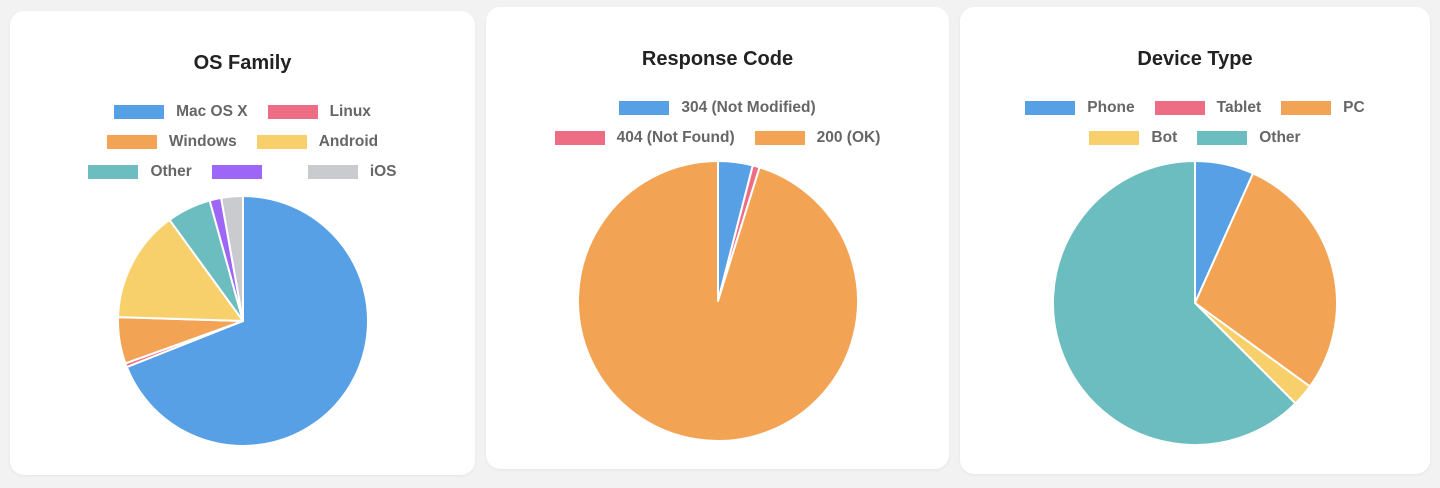  I want to click on legend-label: Phone, so click(1111, 107).